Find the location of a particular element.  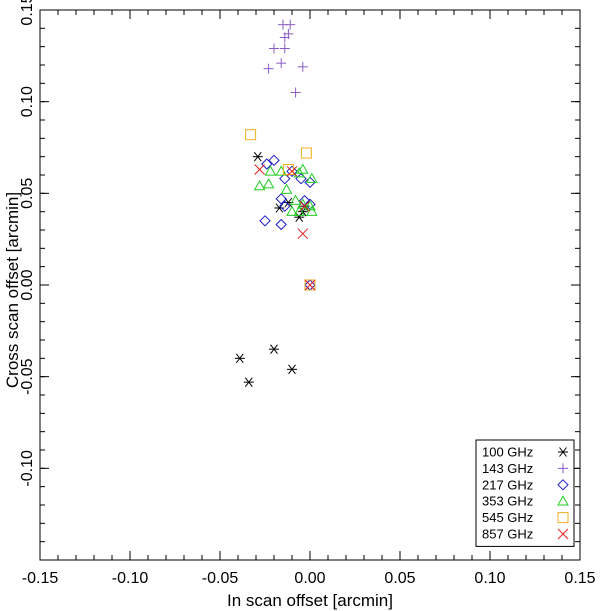

y-tick-label: 0.05 is located at coordinates (27, 193).